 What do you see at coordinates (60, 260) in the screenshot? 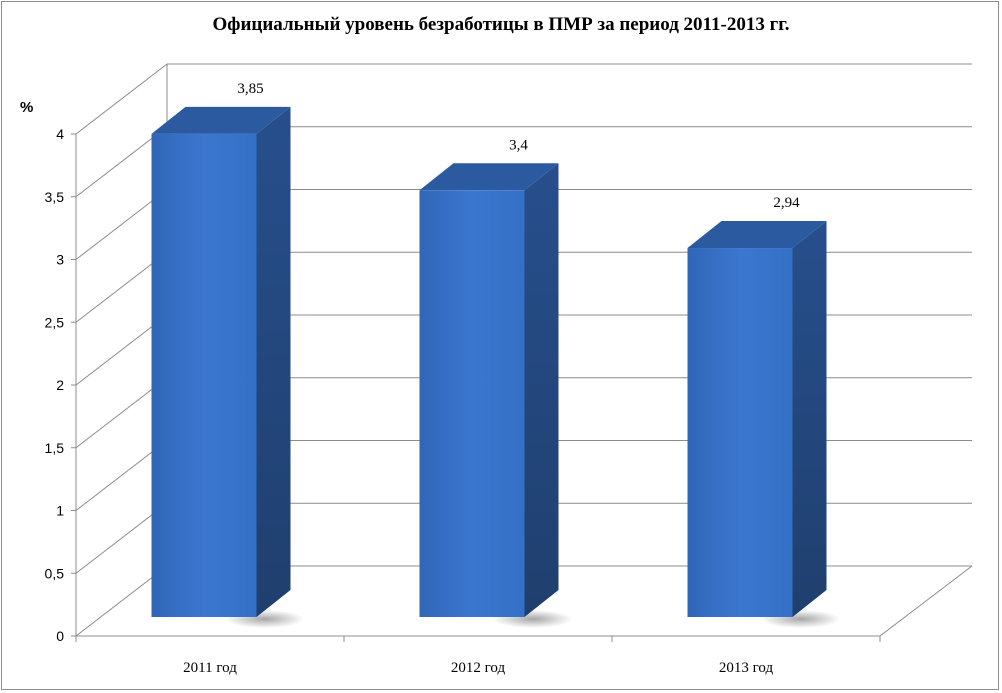
I see `y-tick-label: 3` at bounding box center [60, 260].